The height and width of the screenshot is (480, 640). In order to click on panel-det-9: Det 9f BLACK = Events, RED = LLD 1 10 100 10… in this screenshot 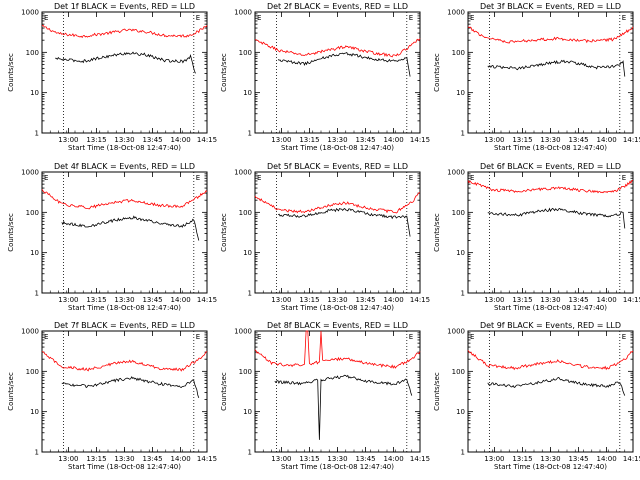, I will do `click(536, 396)`.